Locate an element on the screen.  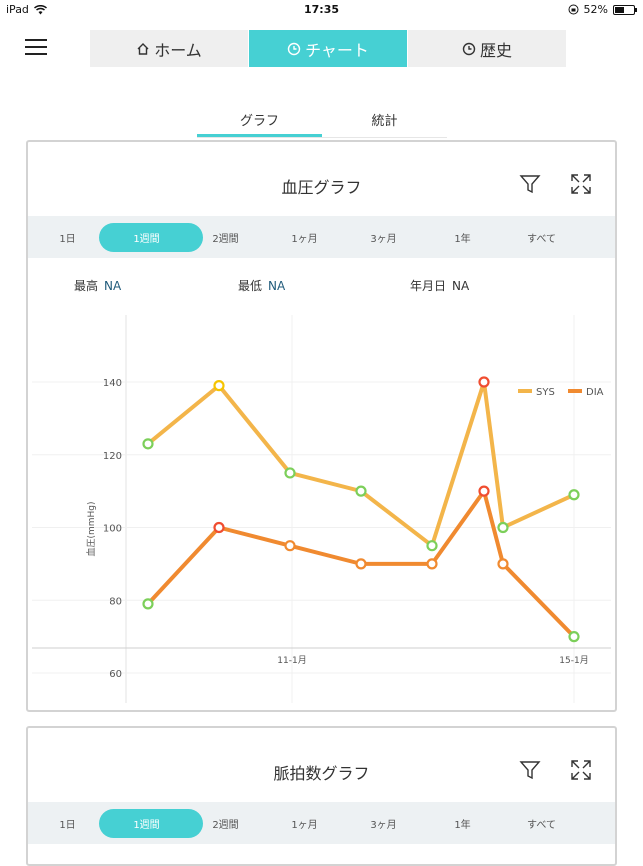
hamburger-menu-icon is located at coordinates (36, 47).